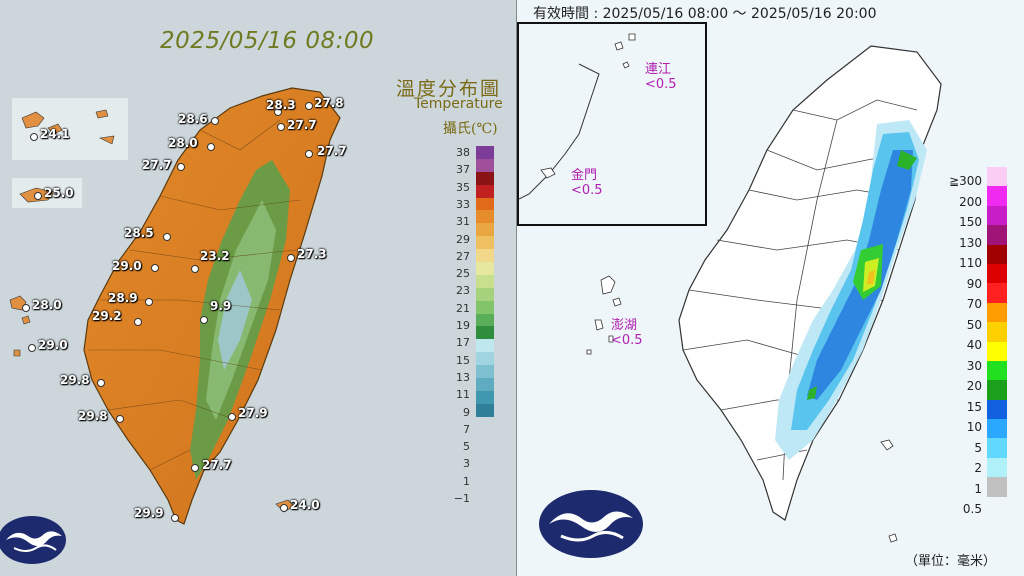  What do you see at coordinates (974, 427) in the screenshot?
I see `rainfall-legend-tick: 10` at bounding box center [974, 427].